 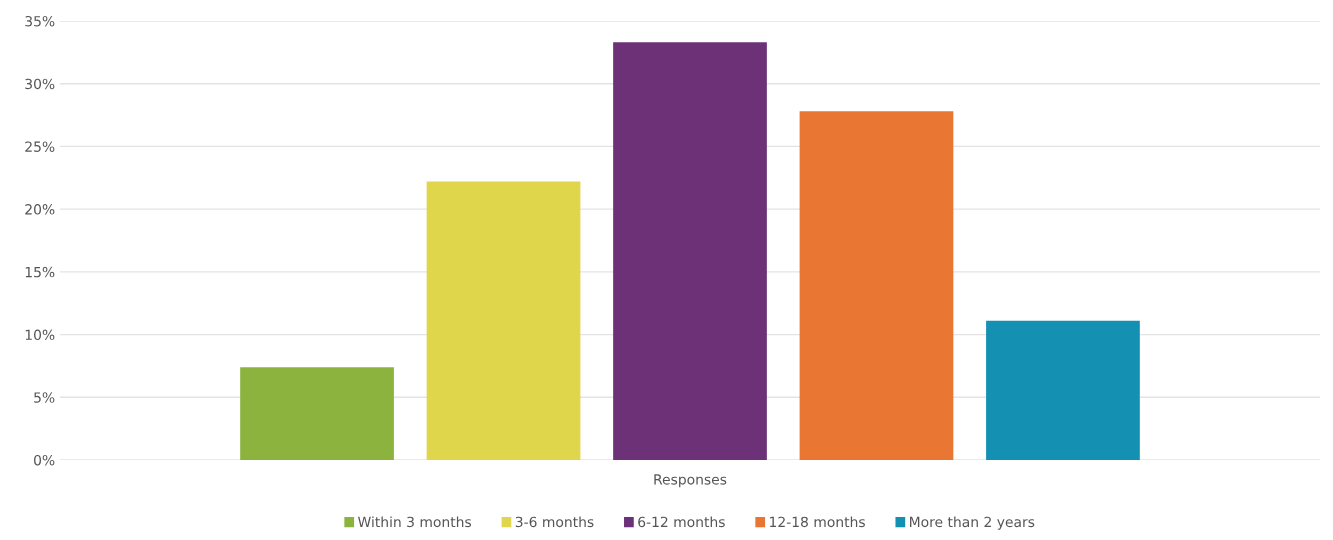 What do you see at coordinates (40, 146) in the screenshot?
I see `y-tick-label: 25%` at bounding box center [40, 146].